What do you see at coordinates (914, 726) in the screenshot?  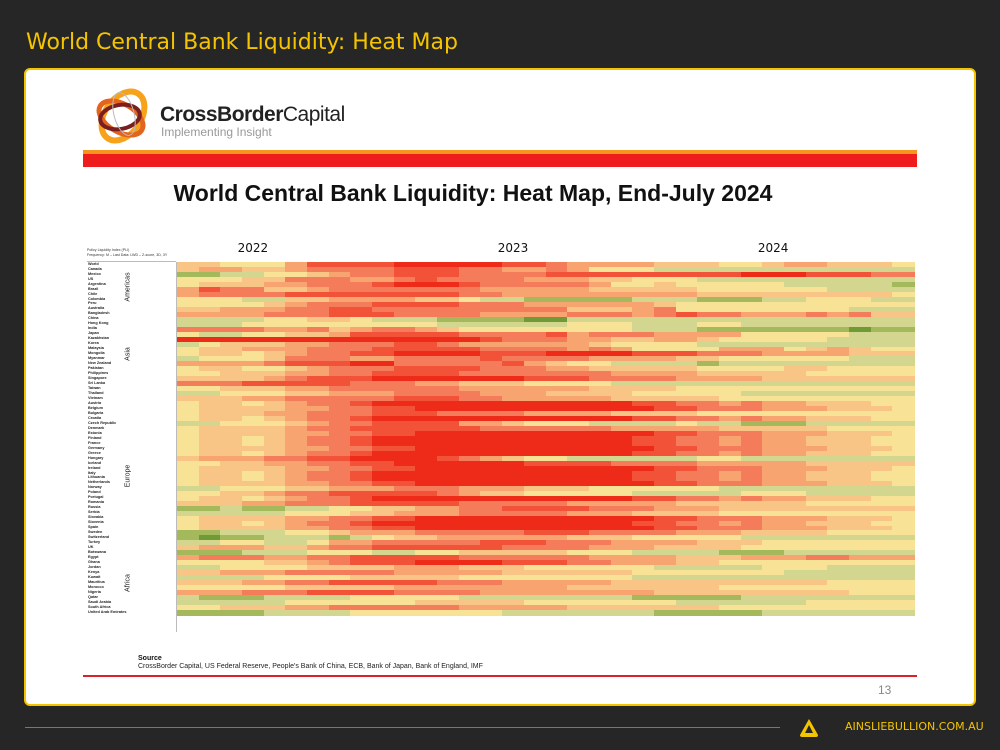 I see `footer-url: AINSLIEBULLION.COM.AU` at bounding box center [914, 726].